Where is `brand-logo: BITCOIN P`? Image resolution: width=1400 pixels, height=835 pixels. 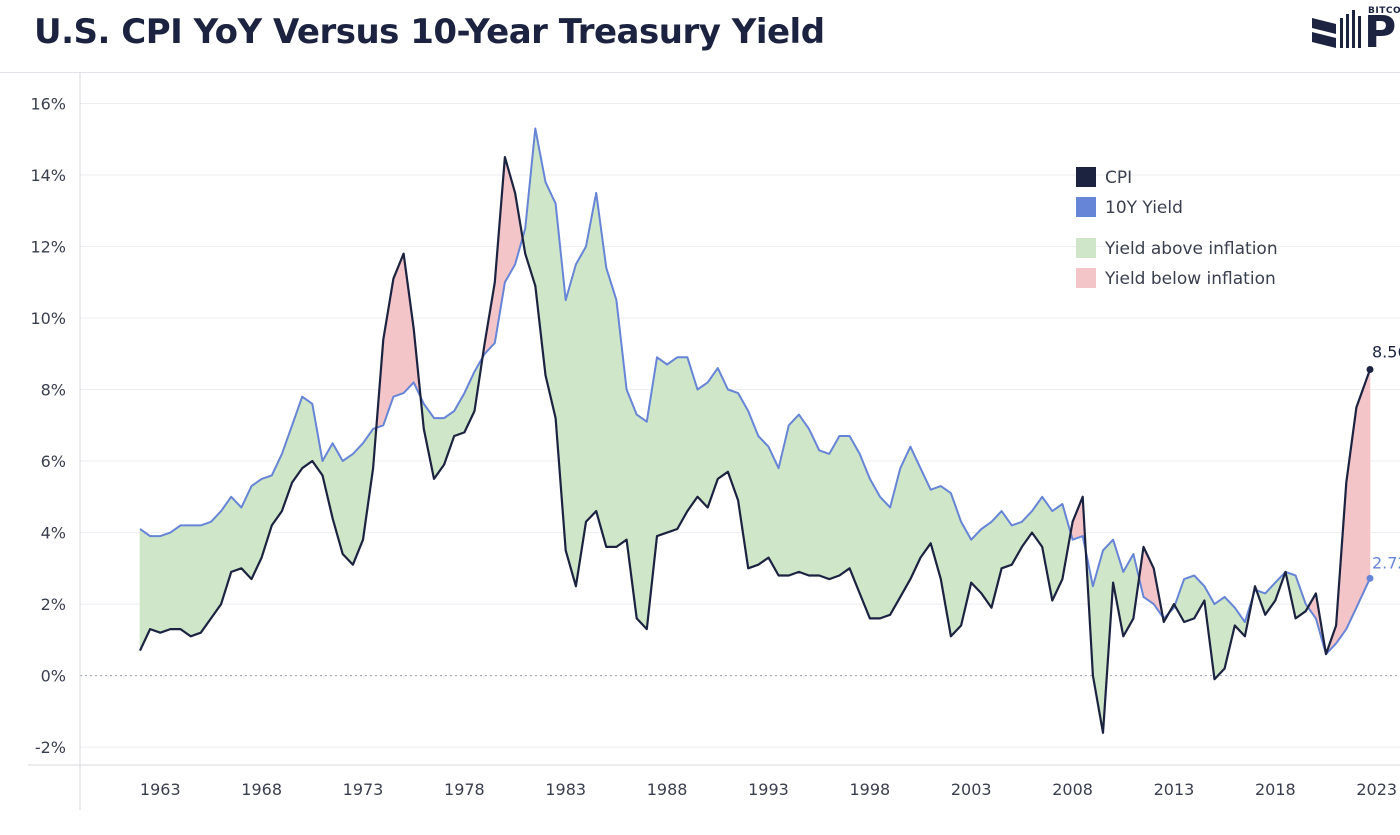 brand-logo: BITCOIN P is located at coordinates (1354, 31).